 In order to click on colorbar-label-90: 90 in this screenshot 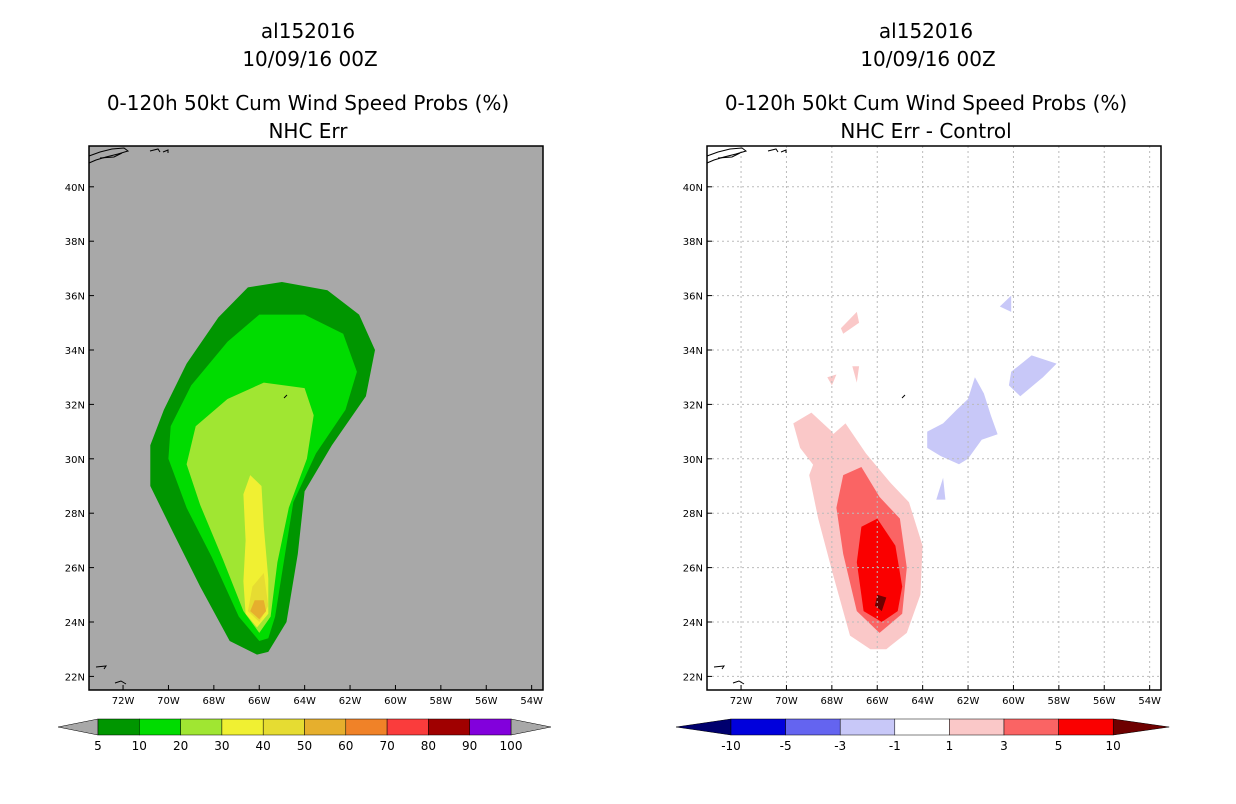, I will do `click(469, 746)`.